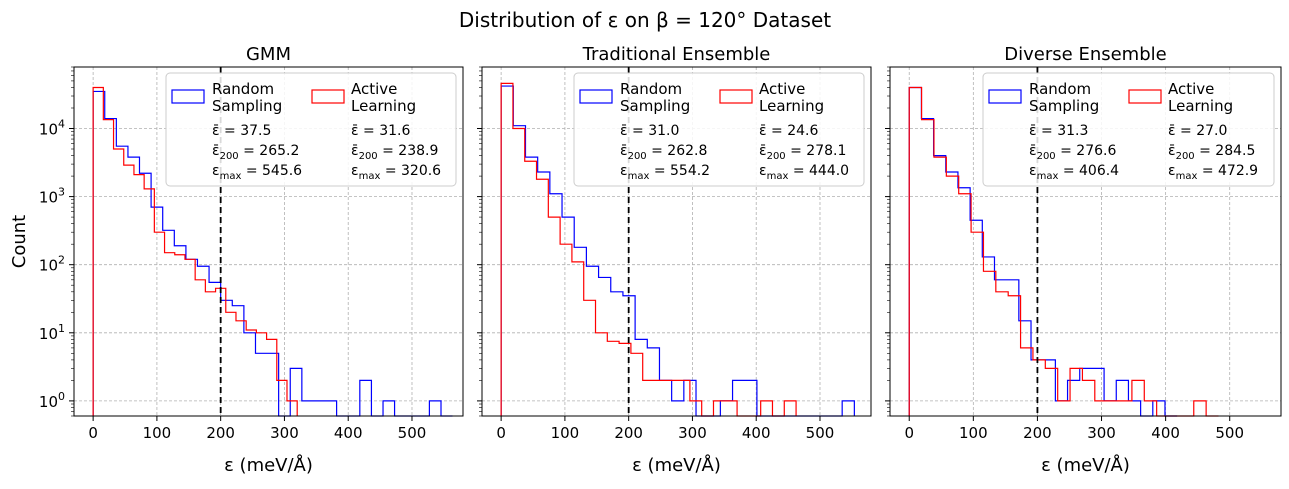  Describe the element at coordinates (804, 172) in the screenshot. I see `stat-max: εmax = 444.0` at that location.